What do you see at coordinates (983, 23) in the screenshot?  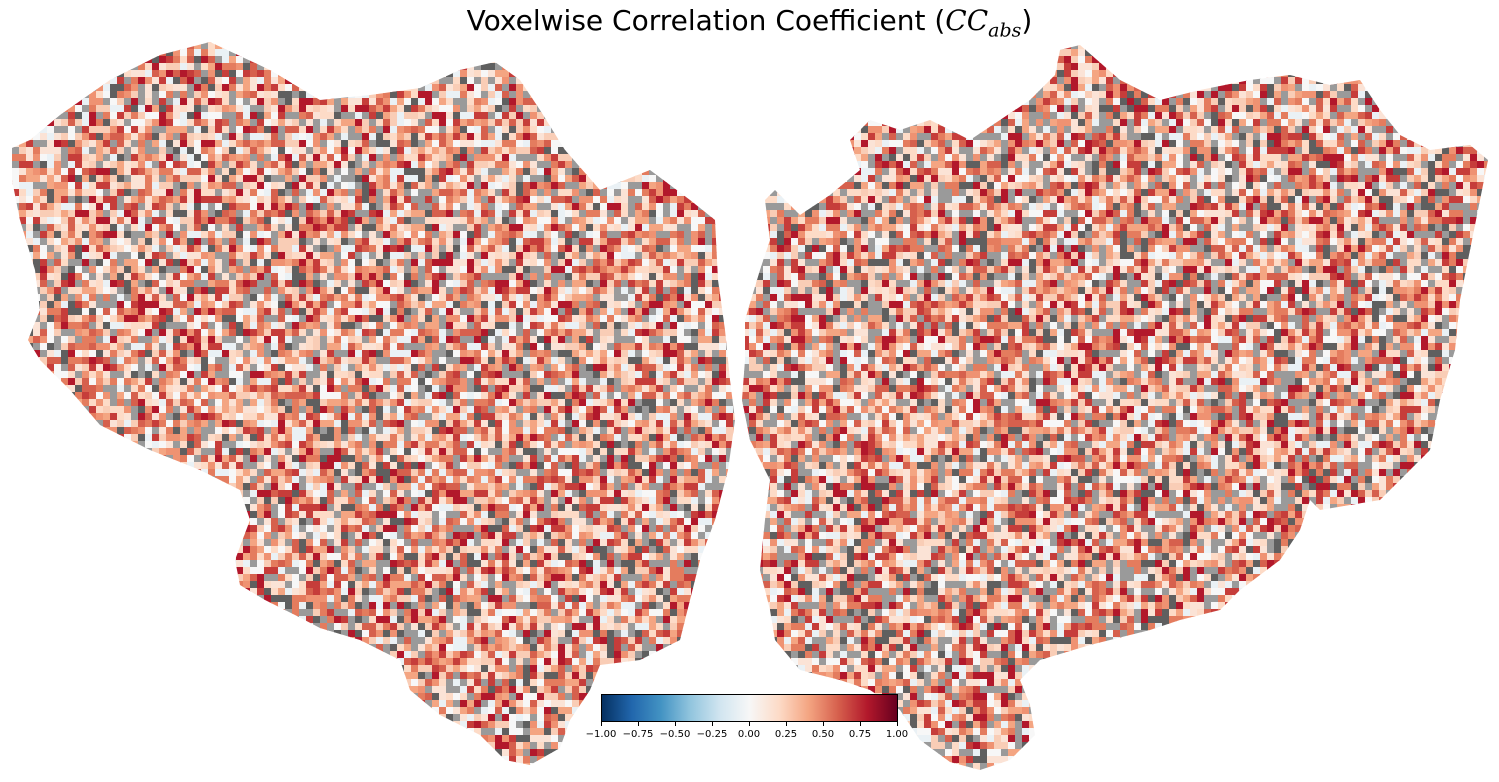 I see `title-symbol: CCabs` at bounding box center [983, 23].